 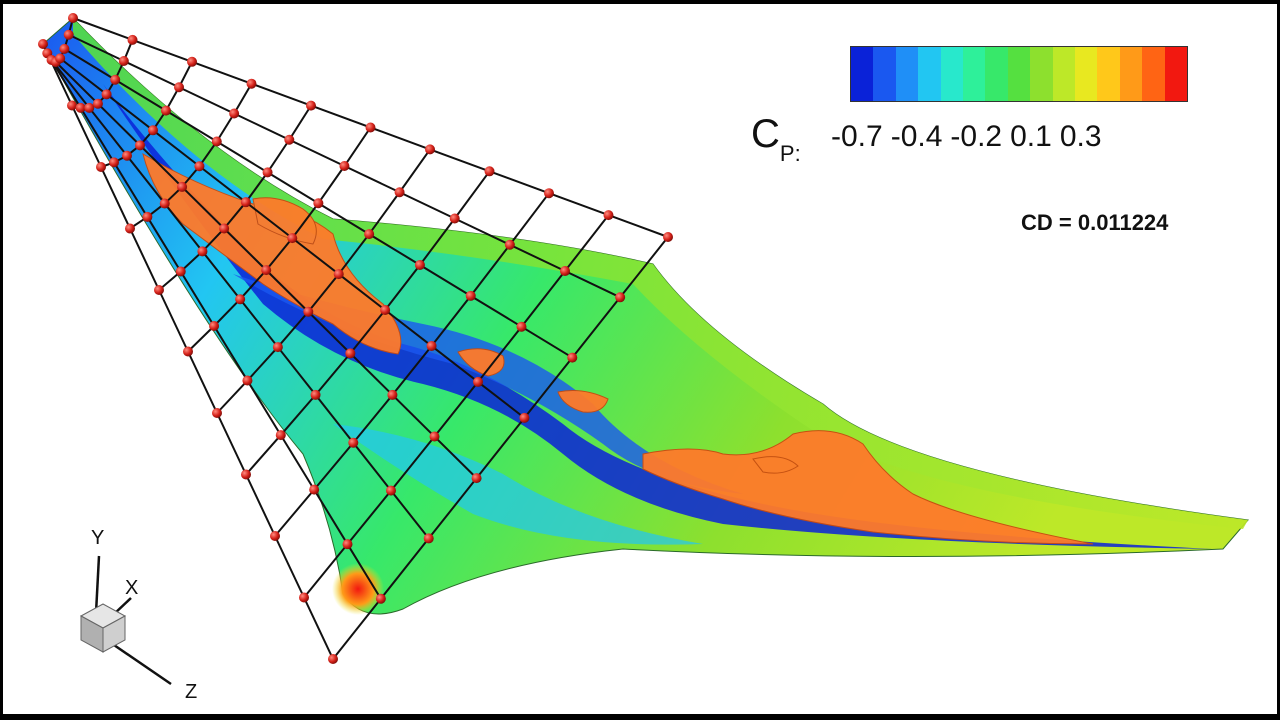 What do you see at coordinates (966, 137) in the screenshot?
I see `legend-ticks: -0.7 -0.4 -0.2 0.1 0.3` at bounding box center [966, 137].